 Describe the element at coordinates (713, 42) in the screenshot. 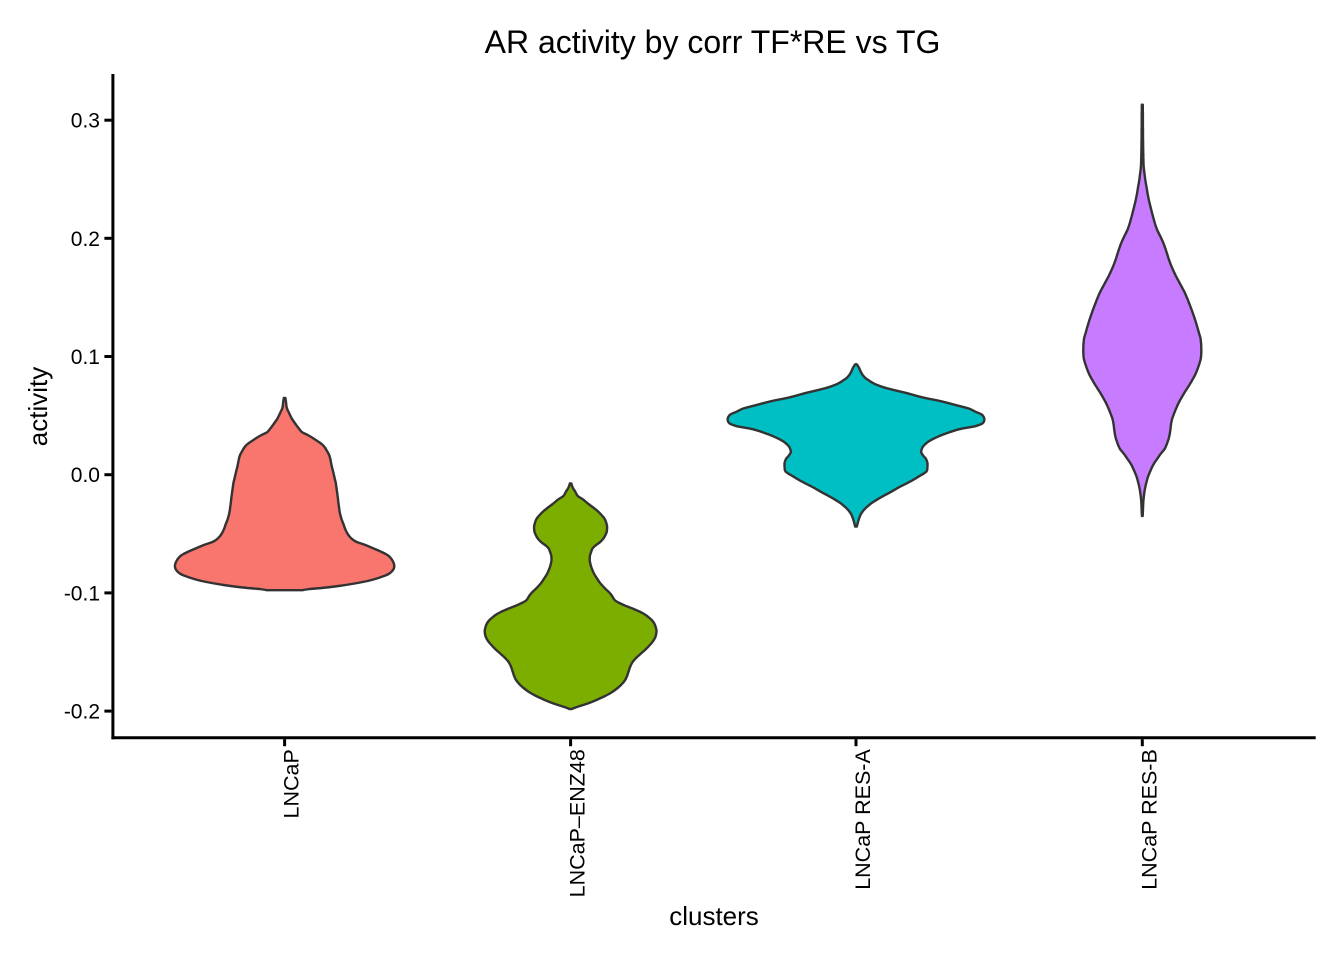

I see `svg-text:AR activity by corr TF*RE vs T: AR activity by corr TF*RE vs TG` at that location.